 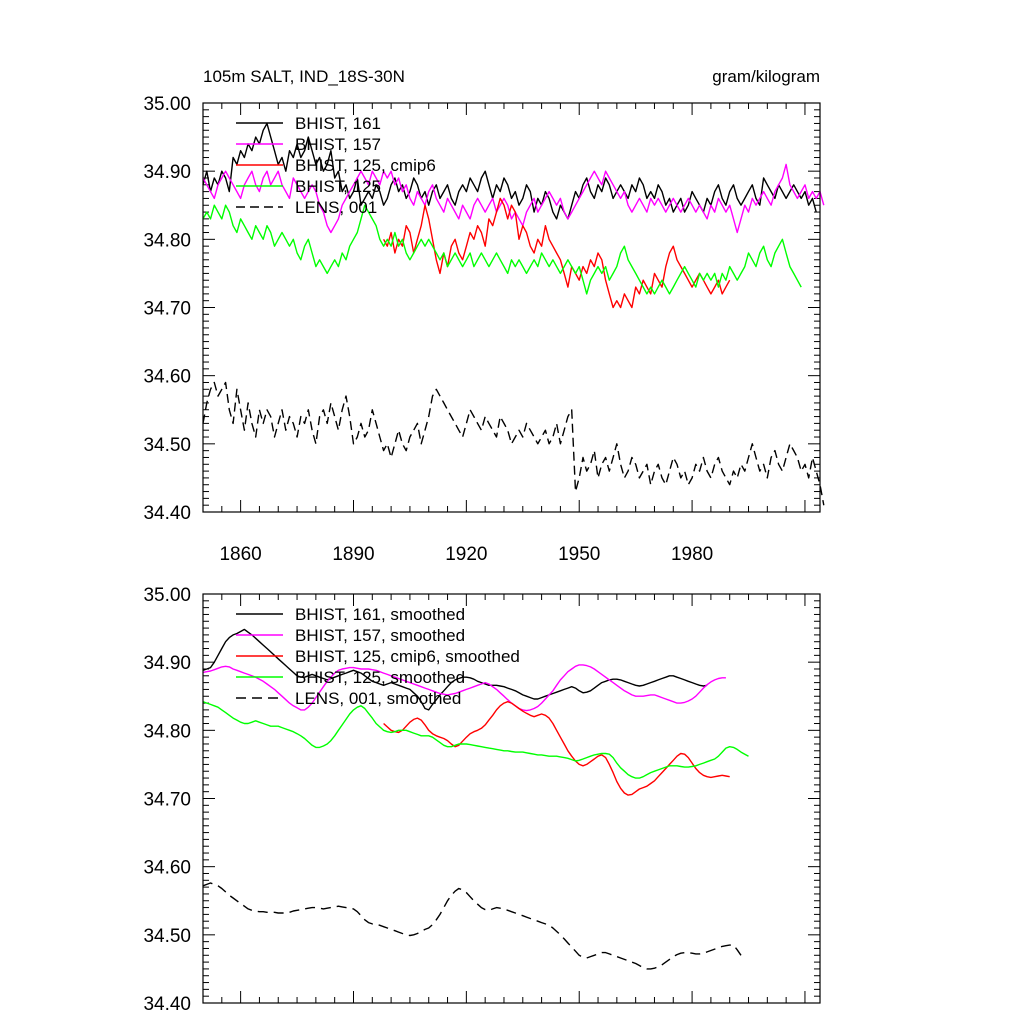 I want to click on x-tick-label: 1890, so click(x=353, y=554).